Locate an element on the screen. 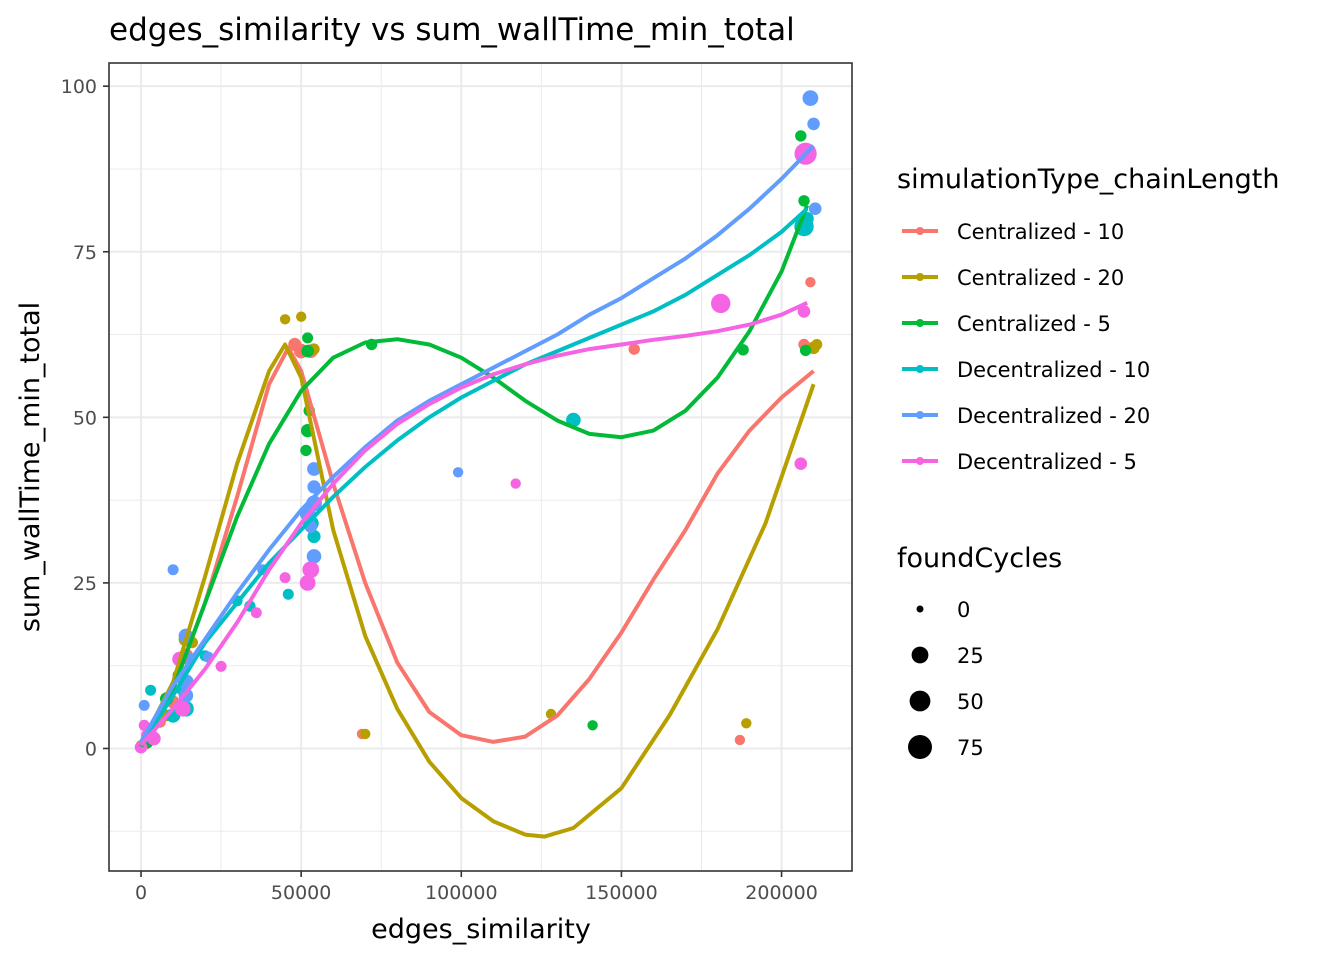 This screenshot has width=1344, height=960. legend-item: Decentralized - 20 is located at coordinates (1026, 416).